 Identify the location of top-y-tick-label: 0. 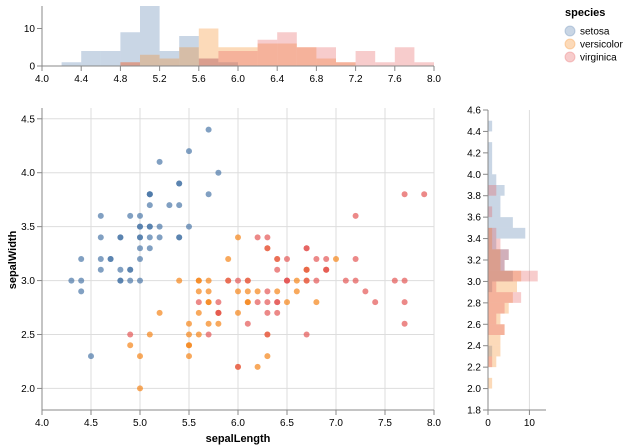
(32, 67).